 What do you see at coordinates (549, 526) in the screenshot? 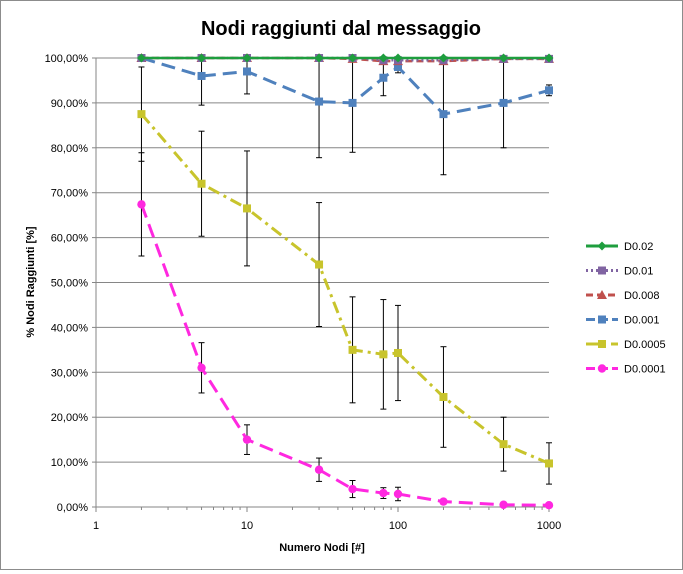
I see `x-tick-label: 1000` at bounding box center [549, 526].